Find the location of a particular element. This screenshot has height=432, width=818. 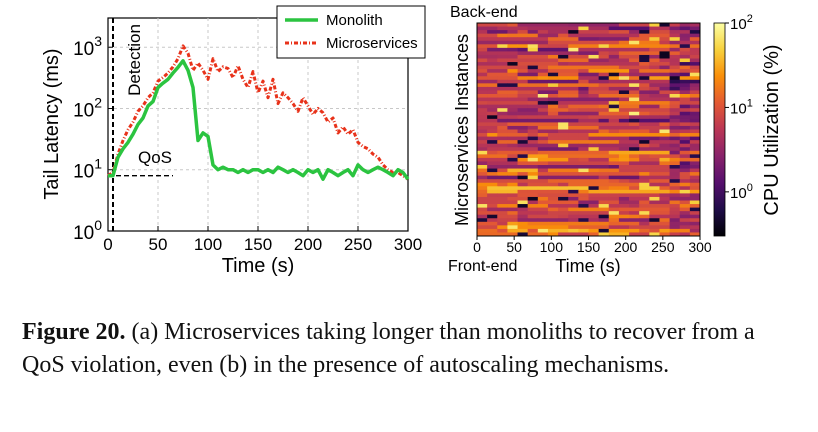

legend-label-monolith: Monolith is located at coordinates (354, 20).